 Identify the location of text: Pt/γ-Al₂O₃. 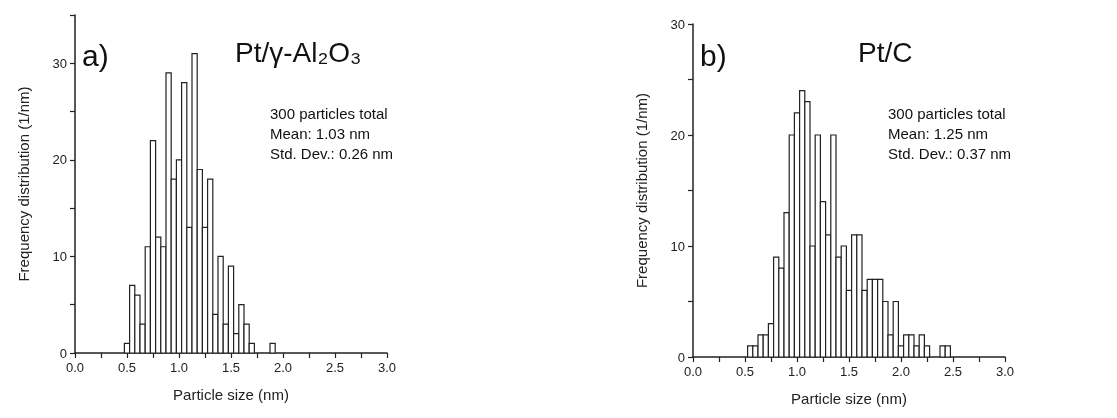
(298, 52).